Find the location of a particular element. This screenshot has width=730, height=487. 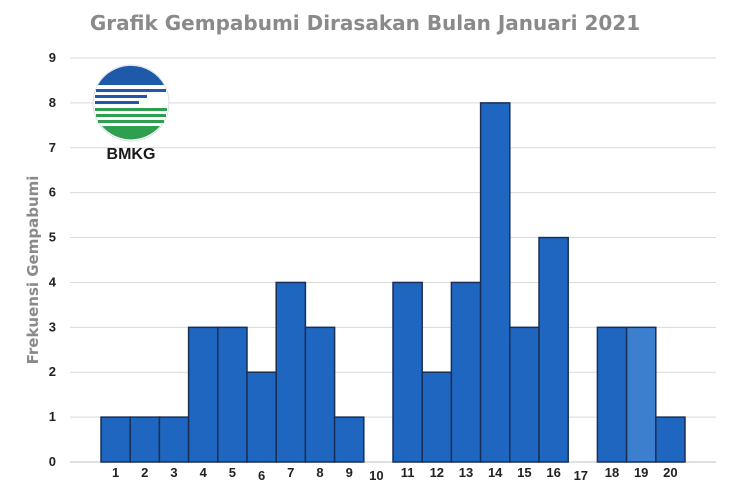

y-tick-label: 4 is located at coordinates (53, 281).